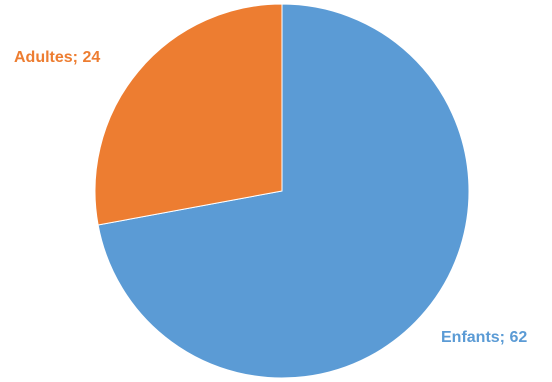  Describe the element at coordinates (57, 57) in the screenshot. I see `slice-label-adultes: Adultes; 24` at that location.